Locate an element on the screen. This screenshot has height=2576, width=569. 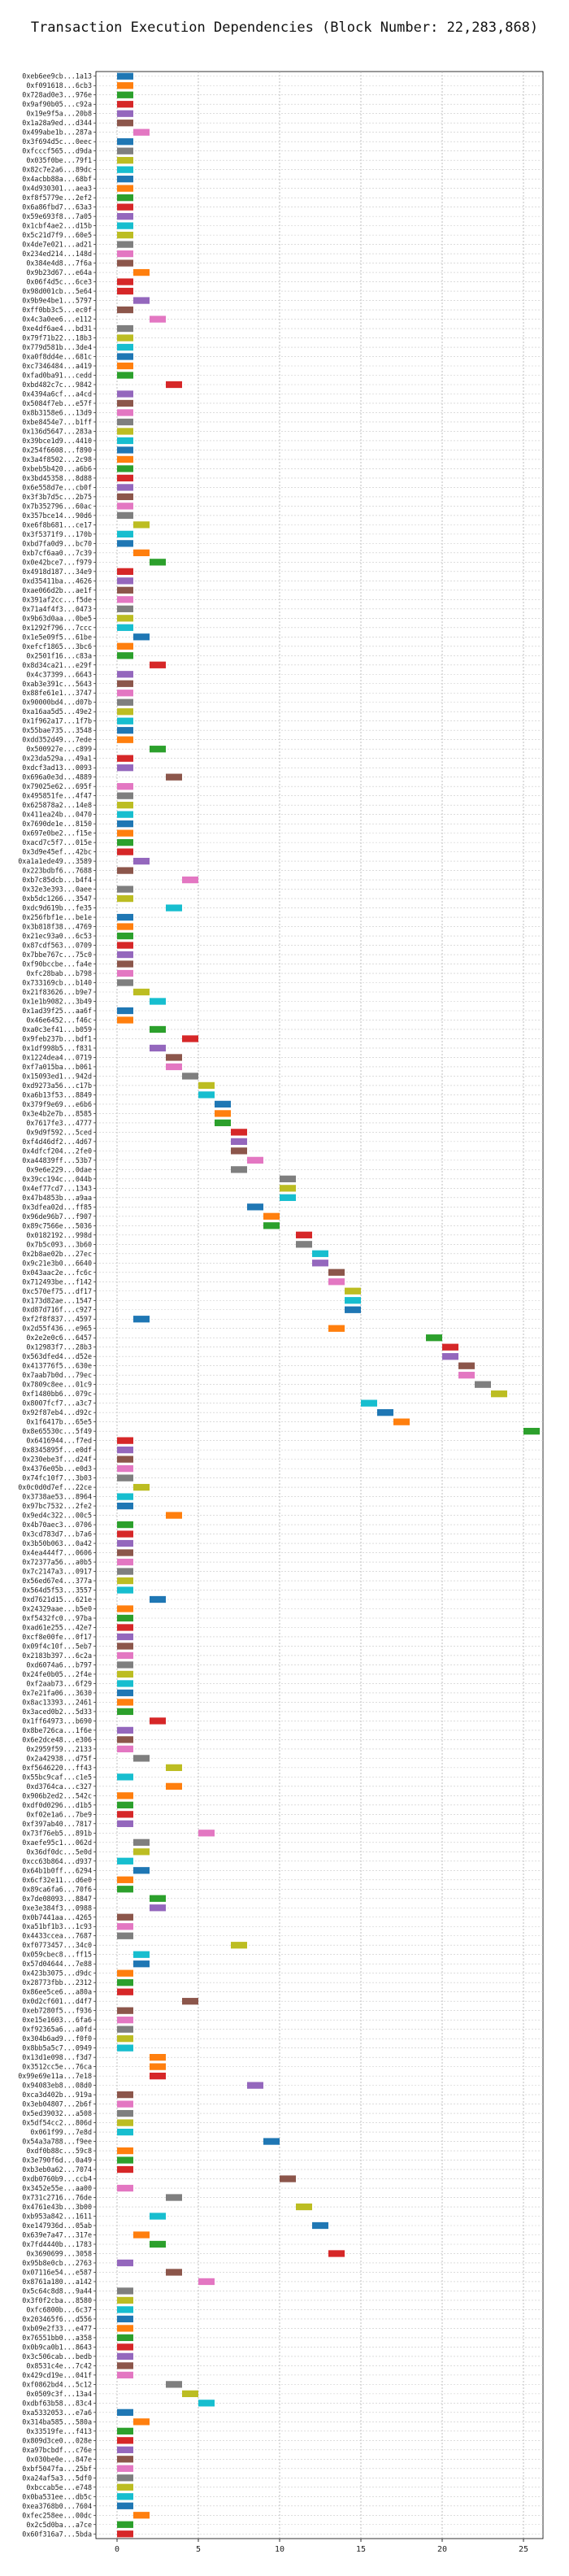
y-tick-label: 0x731c2716...76de is located at coordinates (57, 2198).